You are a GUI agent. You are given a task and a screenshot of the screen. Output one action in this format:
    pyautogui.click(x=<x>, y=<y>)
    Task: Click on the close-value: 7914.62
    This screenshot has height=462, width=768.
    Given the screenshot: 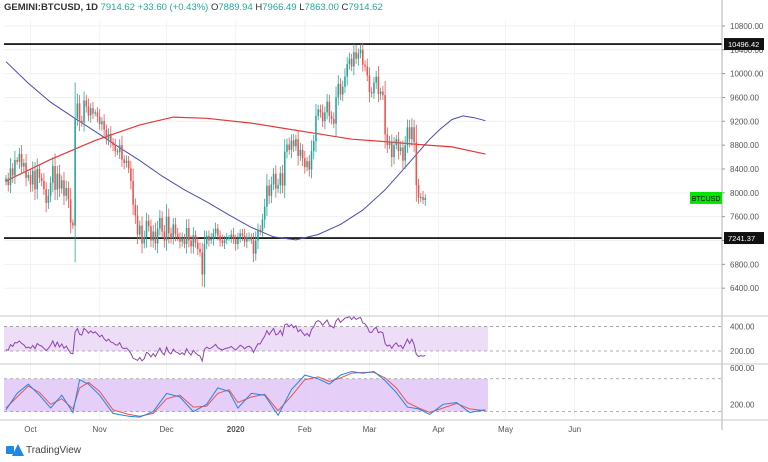 What is the action you would take?
    pyautogui.click(x=365, y=7)
    